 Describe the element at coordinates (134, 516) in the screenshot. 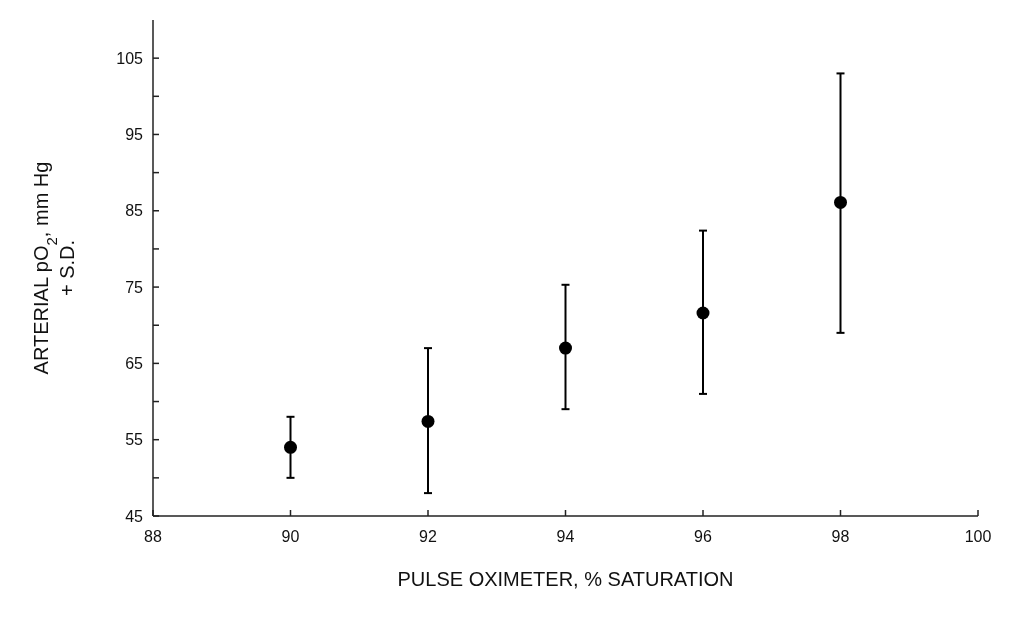

I see `y-tick-label: 45` at that location.